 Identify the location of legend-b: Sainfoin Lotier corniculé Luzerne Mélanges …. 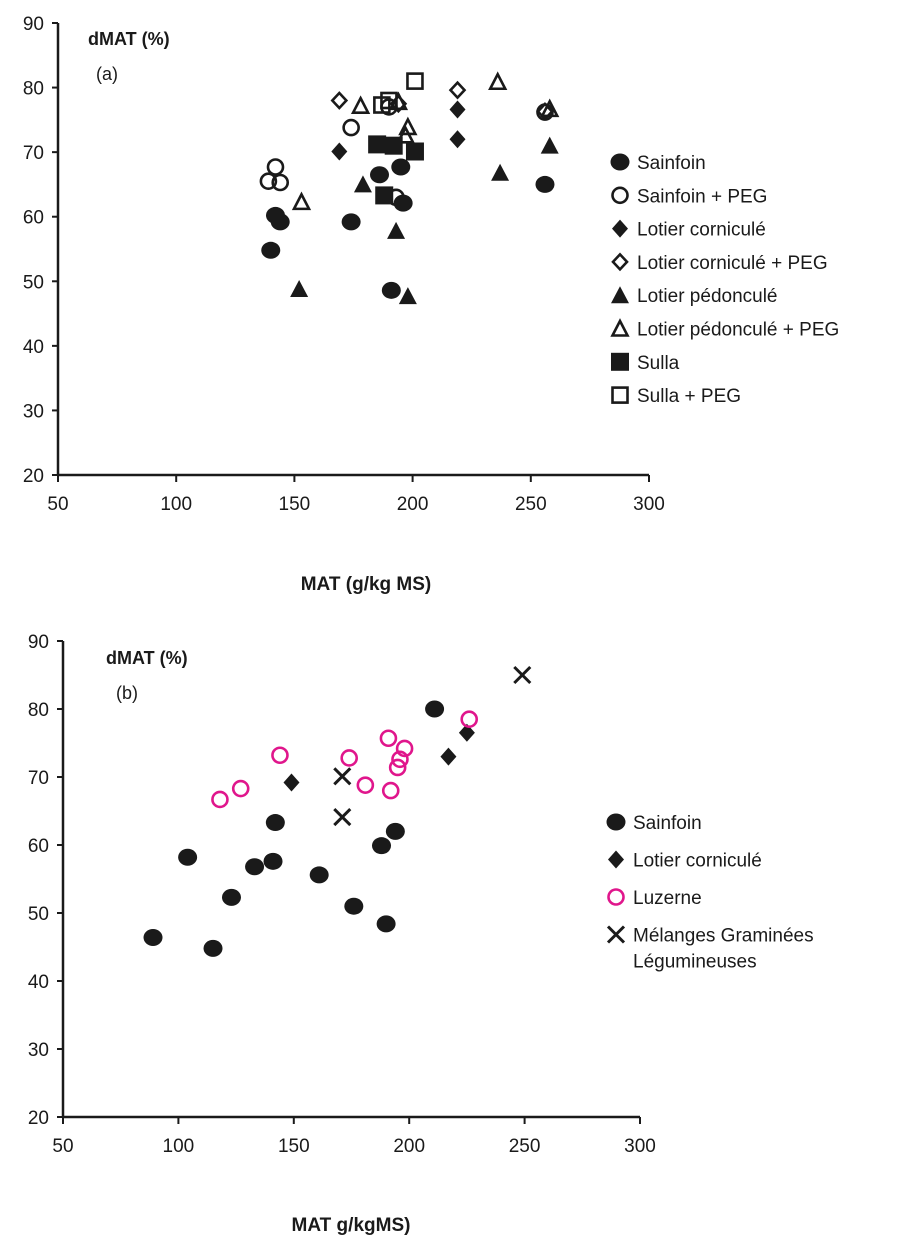
(710, 893).